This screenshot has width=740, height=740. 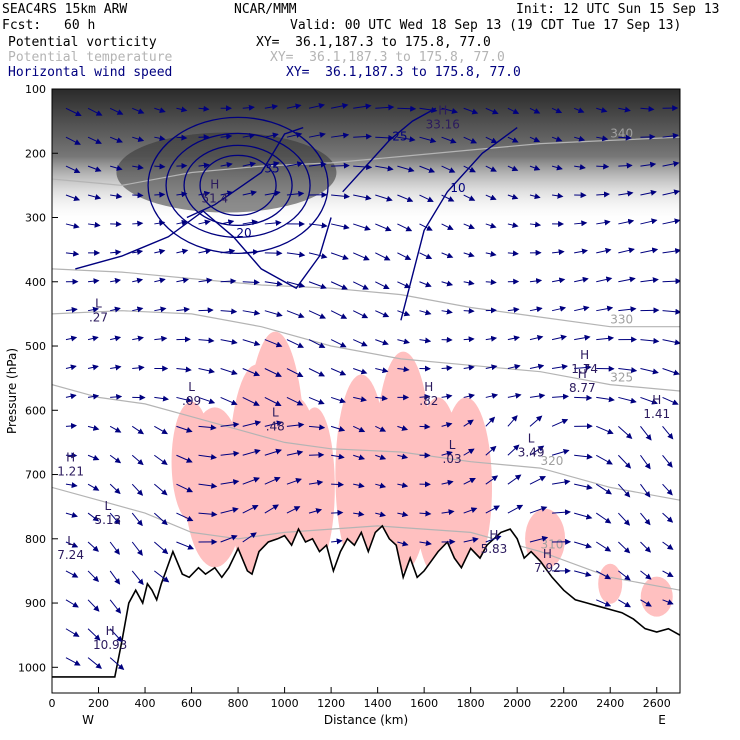 What do you see at coordinates (424, 703) in the screenshot?
I see `x-tick-label: 1600` at bounding box center [424, 703].